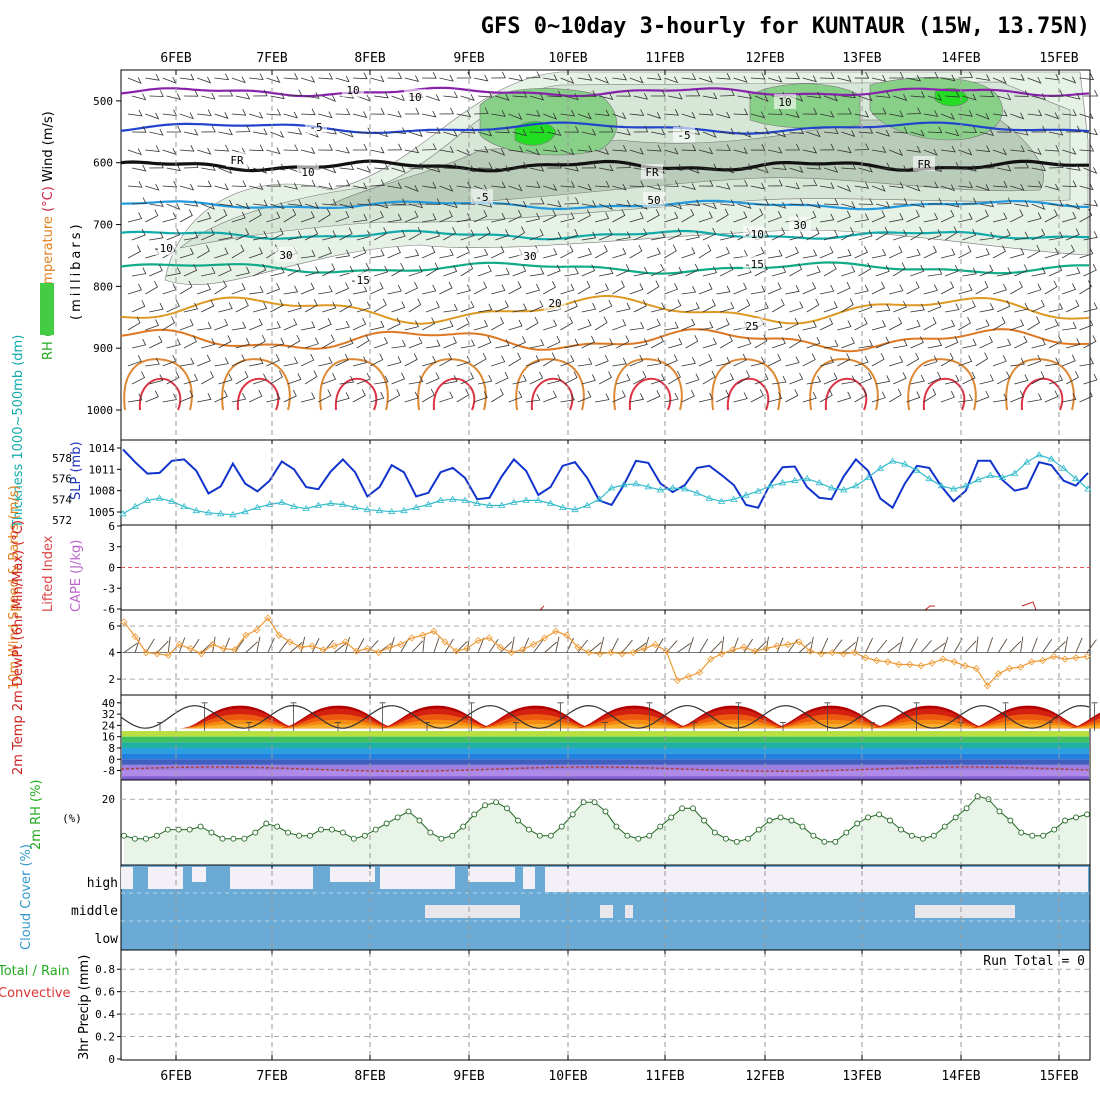  Describe the element at coordinates (111, 679) in the screenshot. I see `wind-tick-label: 2` at that location.